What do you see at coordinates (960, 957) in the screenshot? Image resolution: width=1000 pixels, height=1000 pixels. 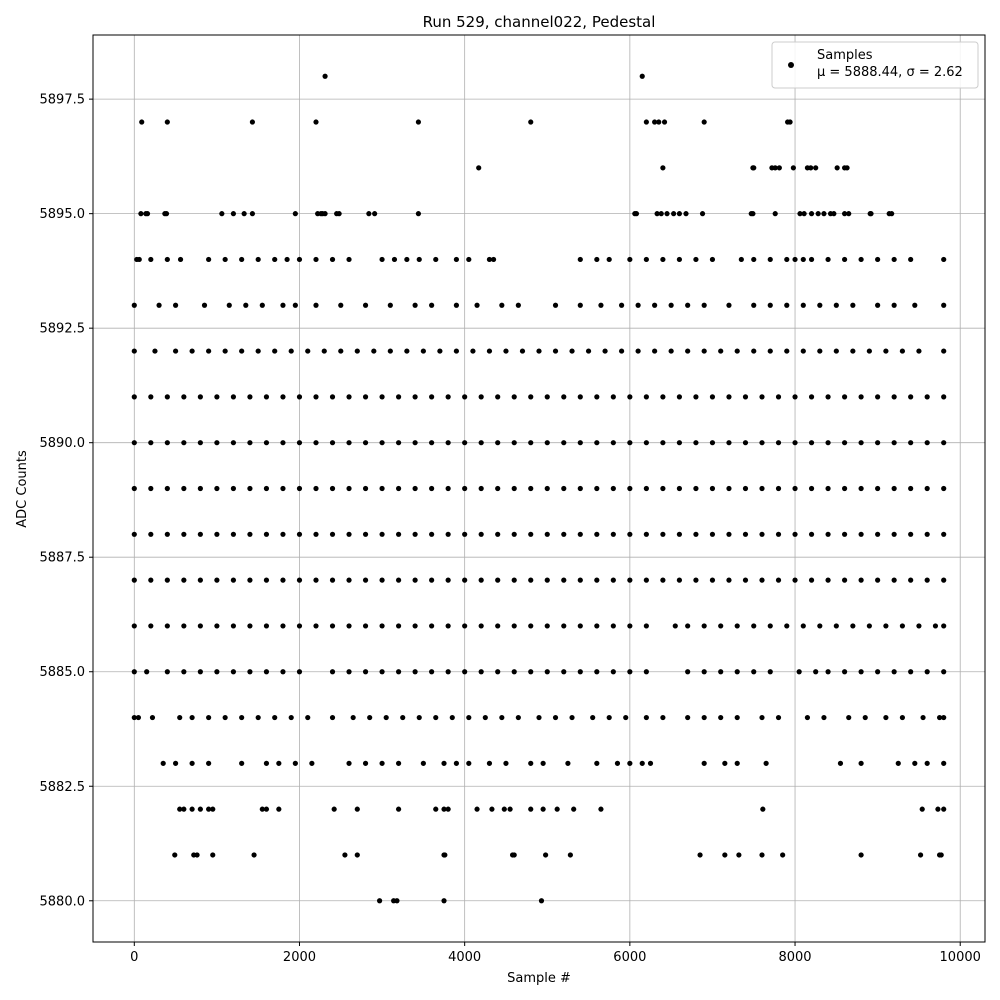 I see `x-tick-label: 10000` at bounding box center [960, 957].